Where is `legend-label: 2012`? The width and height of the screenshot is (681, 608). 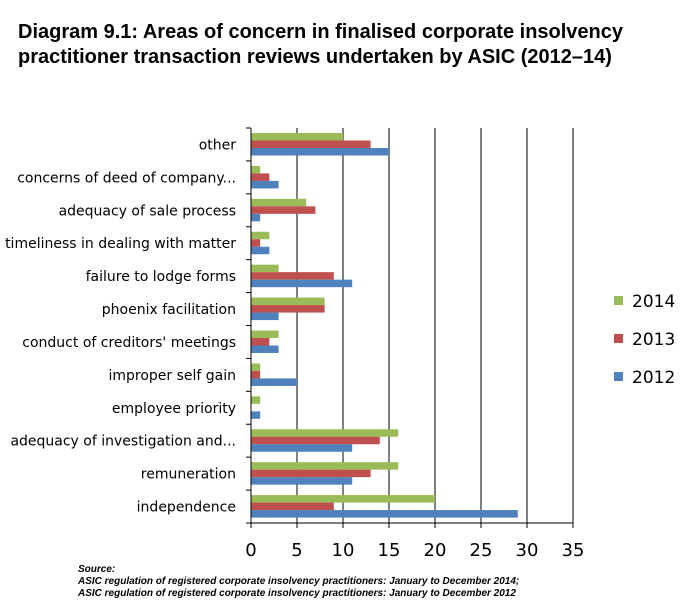 legend-label: 2012 is located at coordinates (653, 378).